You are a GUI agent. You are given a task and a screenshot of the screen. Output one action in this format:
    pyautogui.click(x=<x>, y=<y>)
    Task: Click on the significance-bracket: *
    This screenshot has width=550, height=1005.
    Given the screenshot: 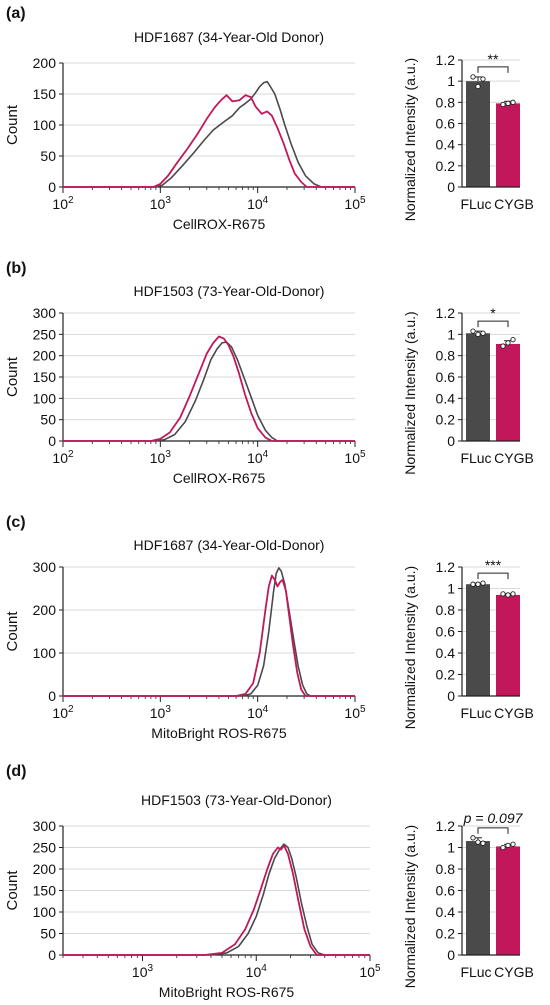 What is the action you would take?
    pyautogui.click(x=493, y=316)
    